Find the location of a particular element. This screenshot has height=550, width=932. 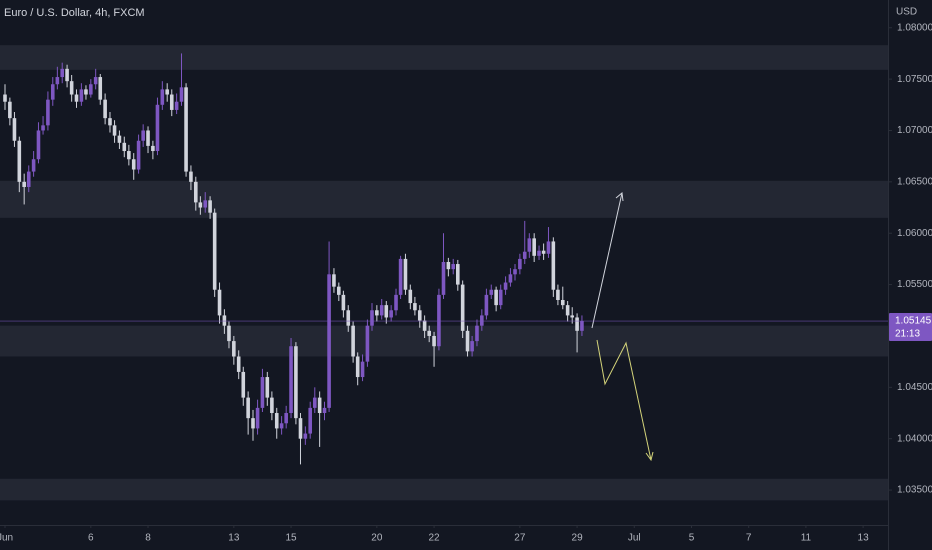

x-tick-label: 13 is located at coordinates (864, 538).